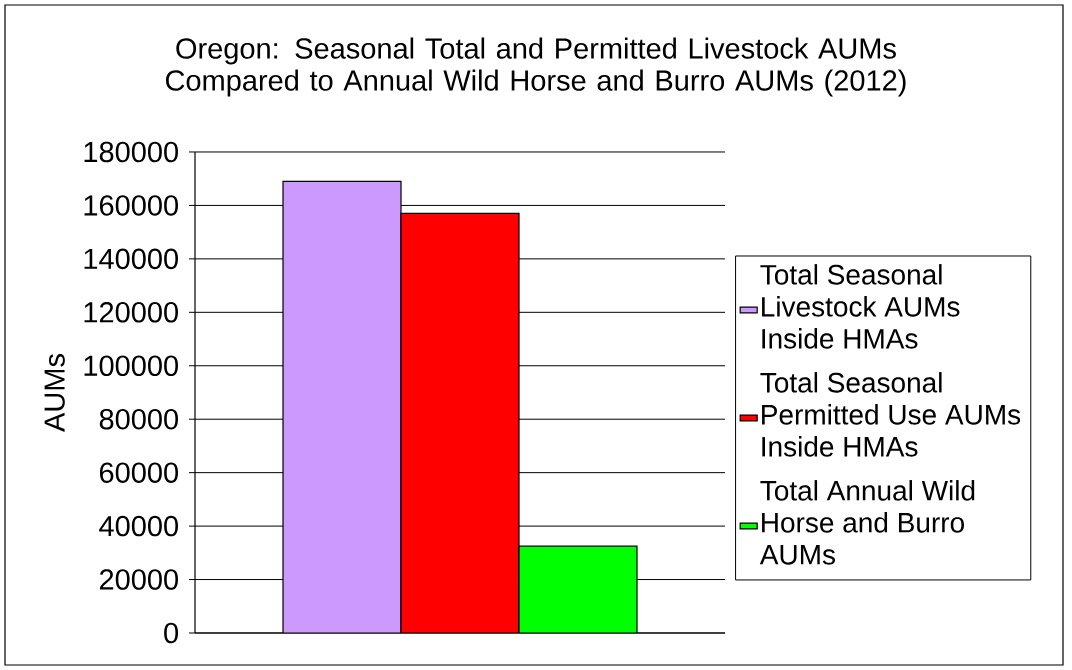  I want to click on legend-label: Total Seasonal Permitted Use AUMs Inside HMAs, so click(890, 414).